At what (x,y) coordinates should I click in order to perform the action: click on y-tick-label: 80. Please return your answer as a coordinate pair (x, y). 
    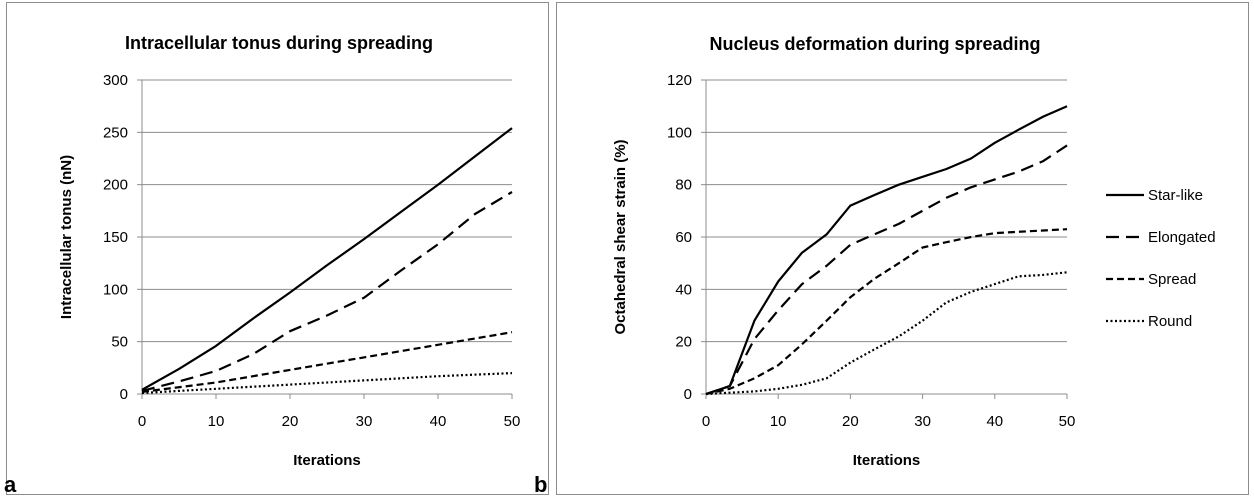
    Looking at the image, I should click on (683, 185).